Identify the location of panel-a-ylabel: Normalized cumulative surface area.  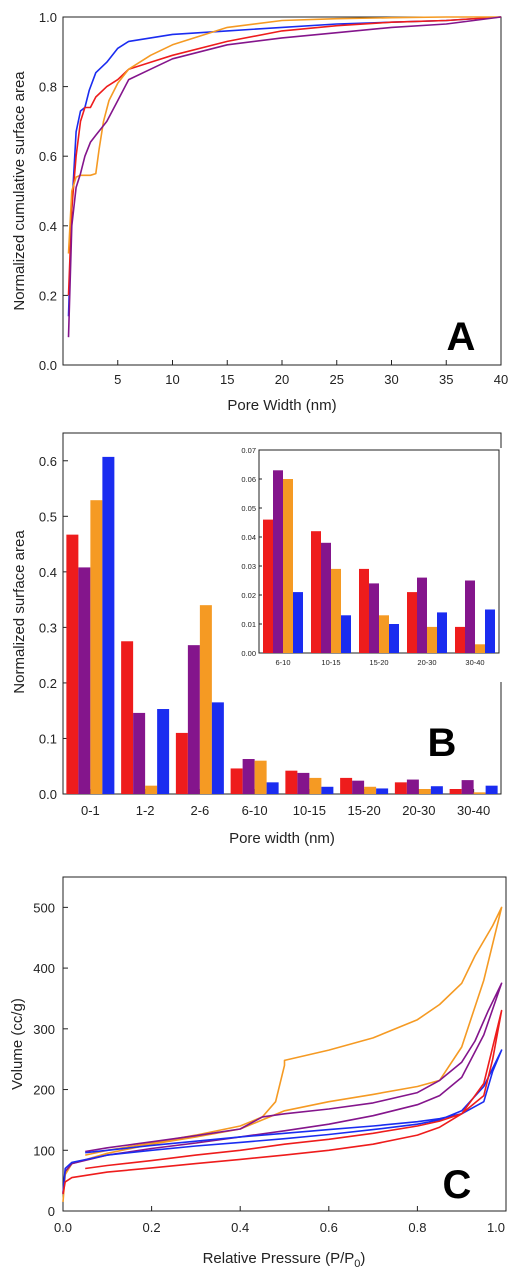
(19, 191).